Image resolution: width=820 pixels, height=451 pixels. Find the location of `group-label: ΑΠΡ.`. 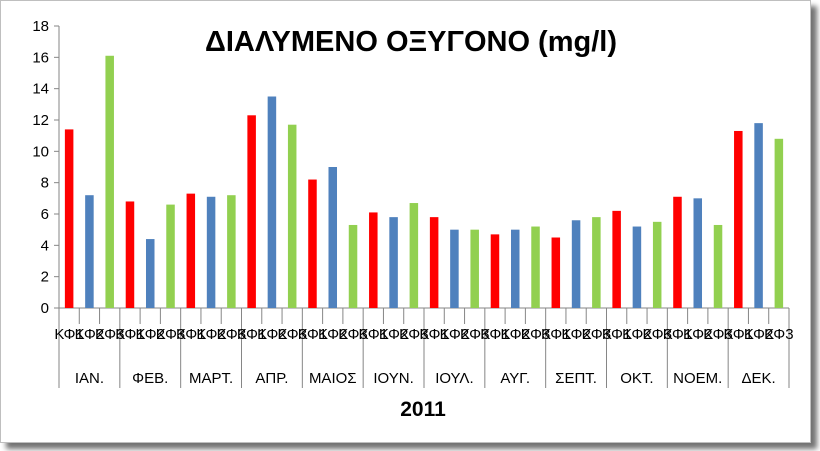

group-label: ΑΠΡ. is located at coordinates (271, 378).